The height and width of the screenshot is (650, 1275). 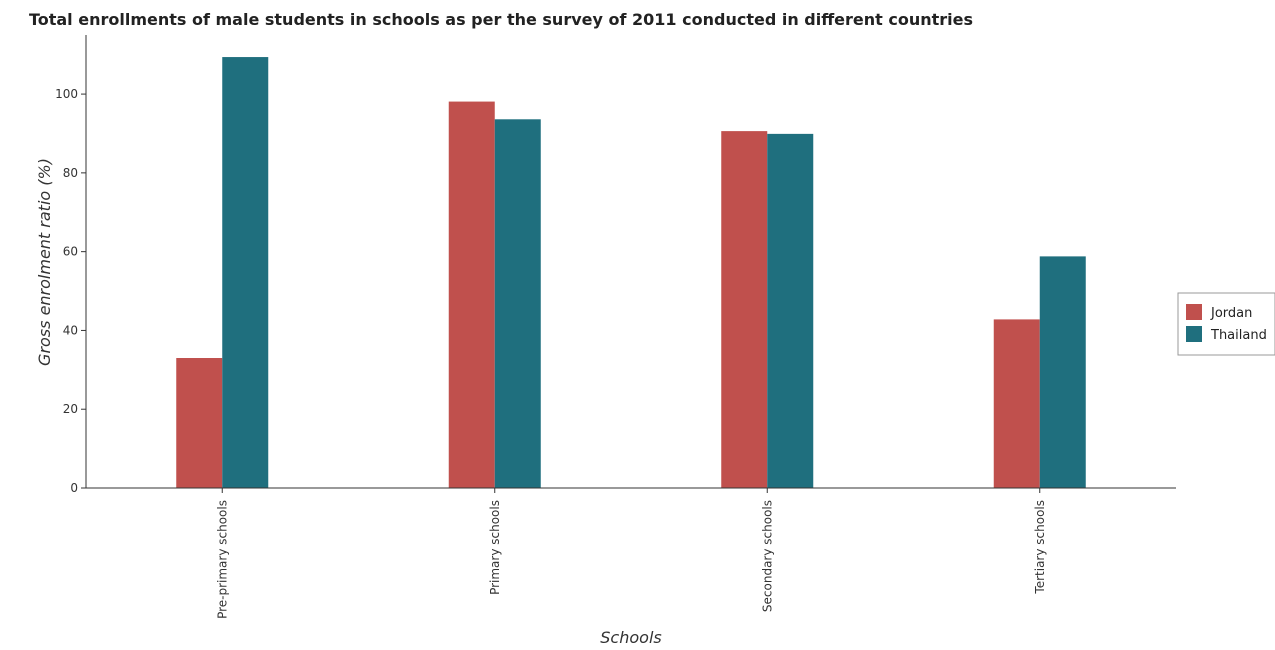 I want to click on y-tick-label: 80, so click(x=70, y=173).